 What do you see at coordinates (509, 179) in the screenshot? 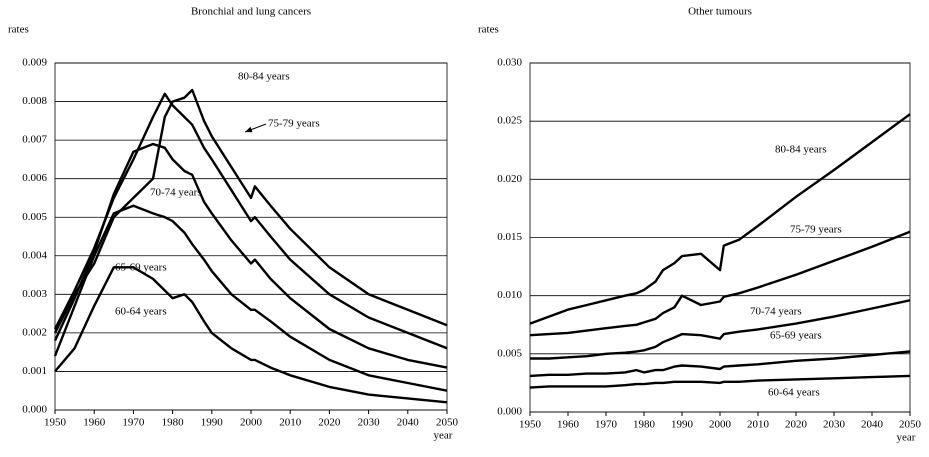
I see `y-tick-label: 0.020` at bounding box center [509, 179].